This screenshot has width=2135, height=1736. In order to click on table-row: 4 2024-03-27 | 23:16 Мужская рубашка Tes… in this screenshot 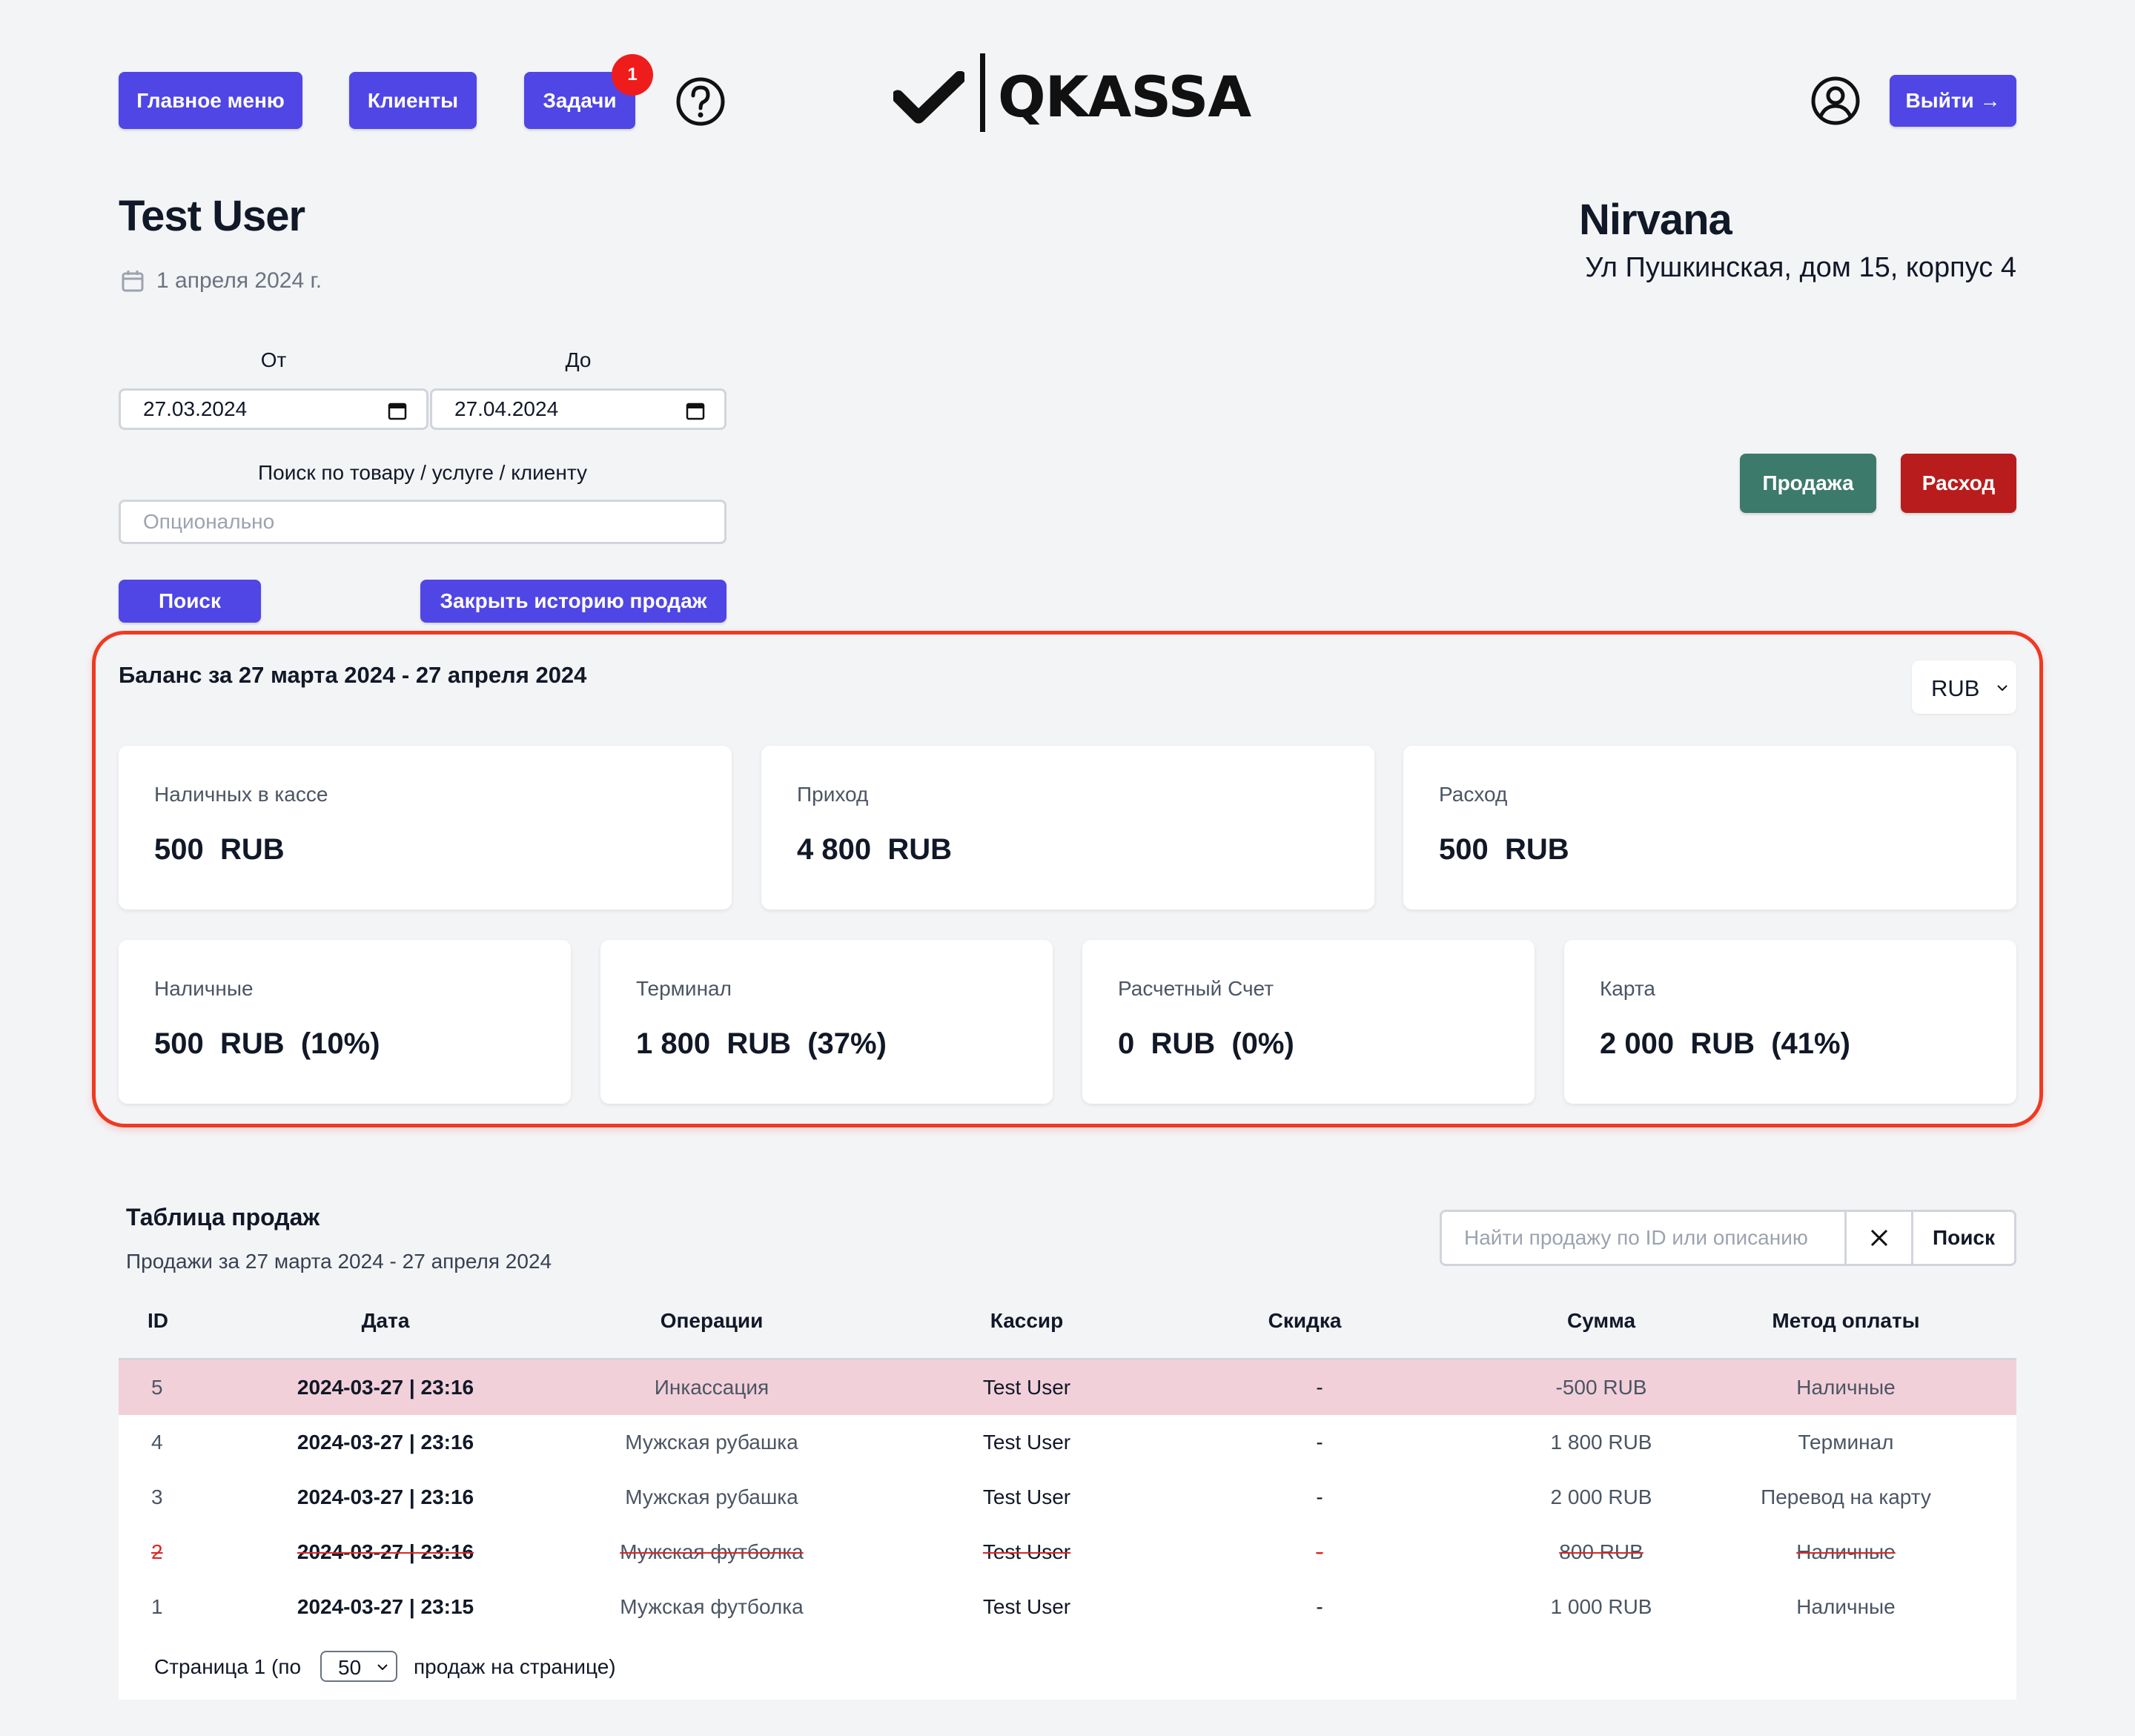, I will do `click(1067, 1443)`.